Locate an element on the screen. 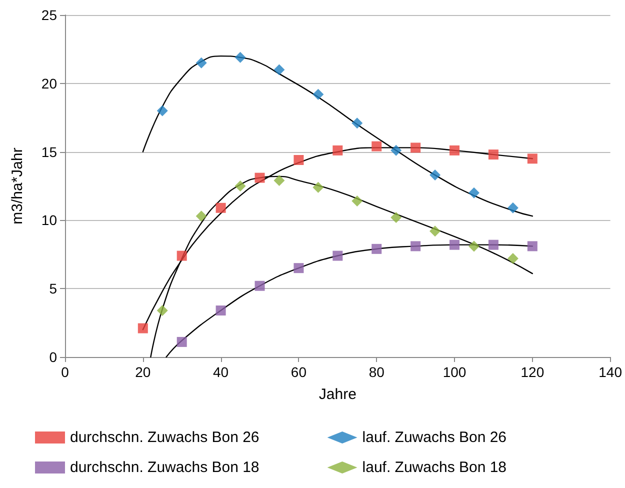  x-tick-label: 80 is located at coordinates (376, 372).